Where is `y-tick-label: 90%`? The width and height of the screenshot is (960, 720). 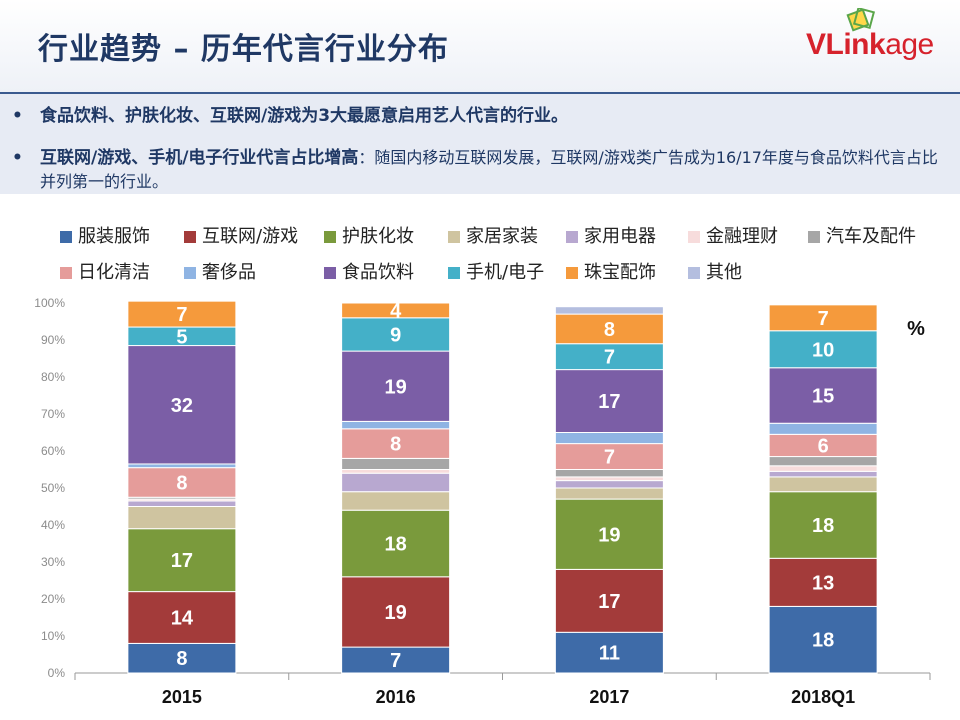 y-tick-label: 90% is located at coordinates (53, 340).